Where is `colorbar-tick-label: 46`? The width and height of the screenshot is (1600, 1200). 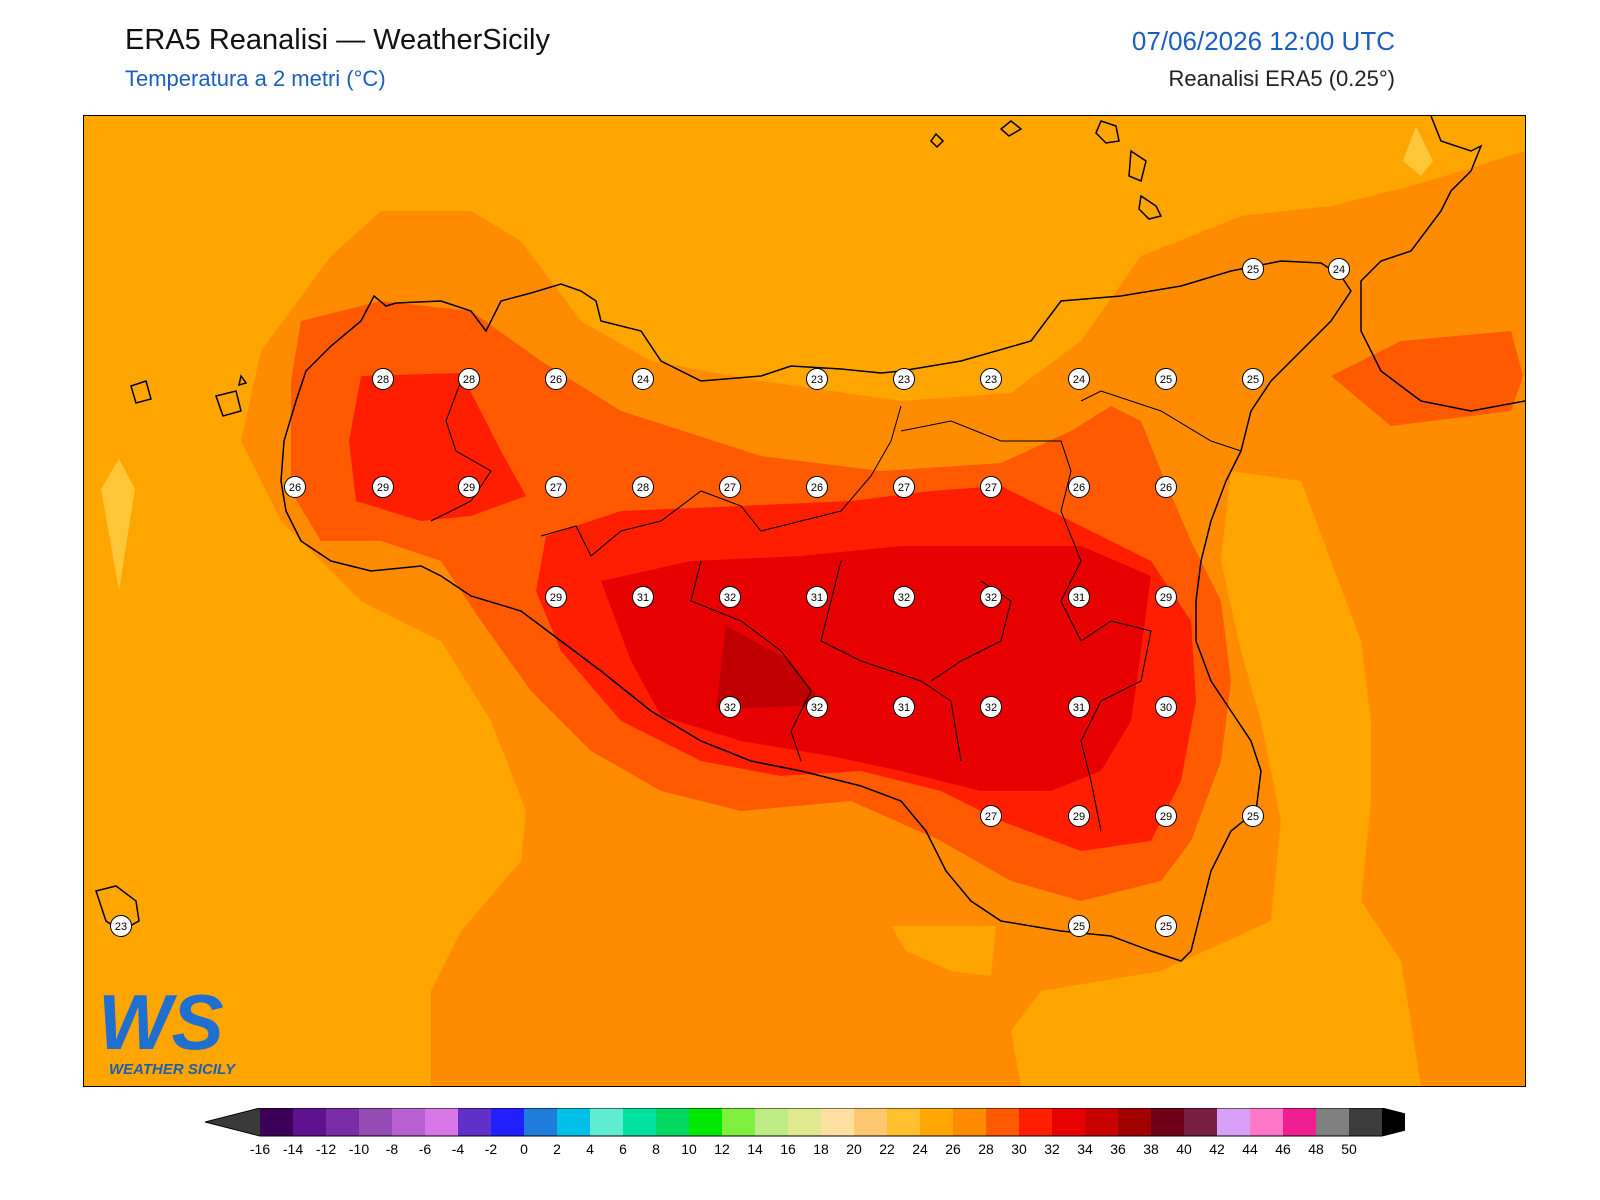
colorbar-tick-label: 46 is located at coordinates (1283, 1149).